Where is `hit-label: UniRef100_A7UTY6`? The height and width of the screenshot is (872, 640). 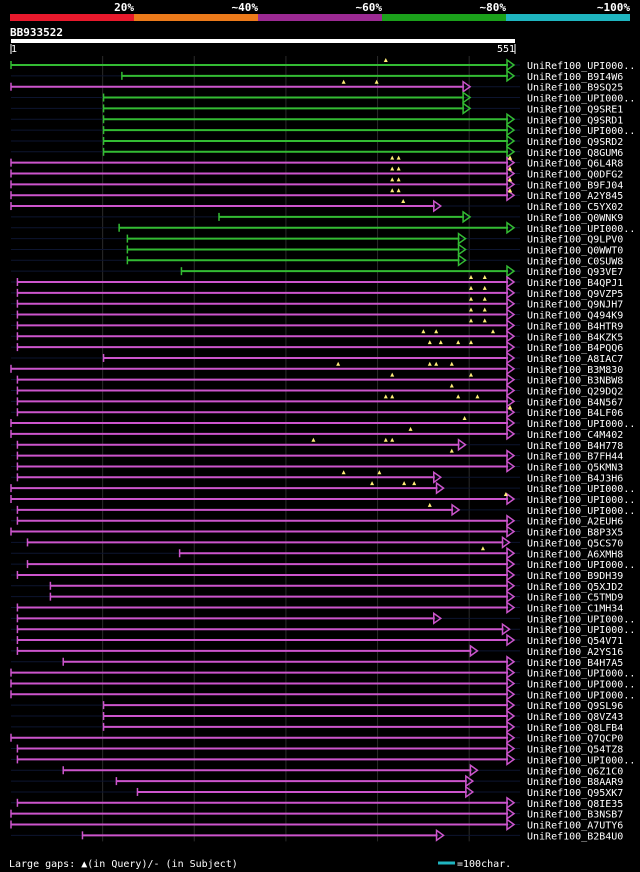
hit-label: UniRef100_A7UTY6 is located at coordinates (575, 826).